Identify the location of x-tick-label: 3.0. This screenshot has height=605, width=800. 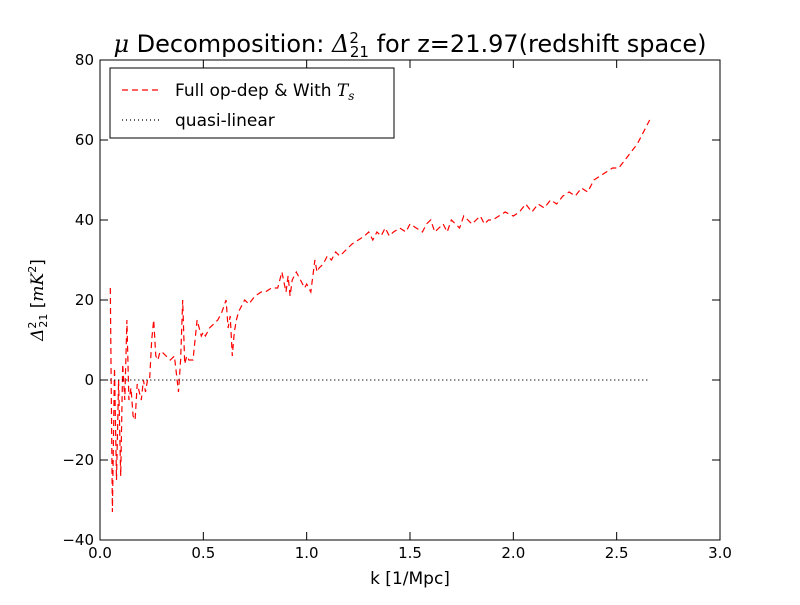
(720, 553).